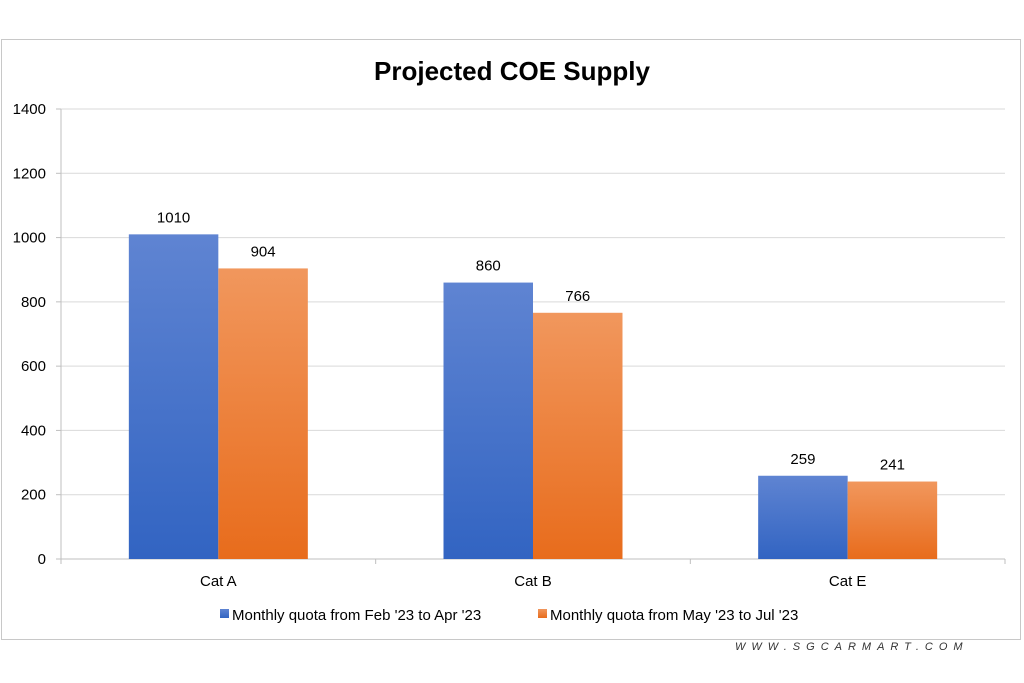  Describe the element at coordinates (29, 173) in the screenshot. I see `y-tick-label: 1200` at that location.